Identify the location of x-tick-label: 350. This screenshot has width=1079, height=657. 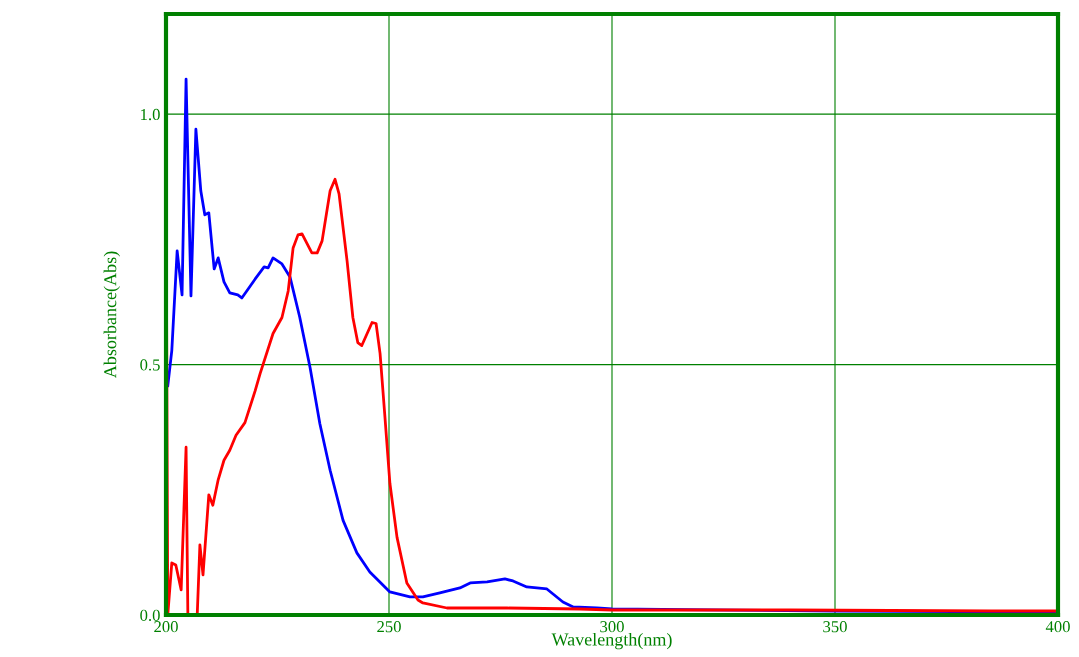
(835, 627).